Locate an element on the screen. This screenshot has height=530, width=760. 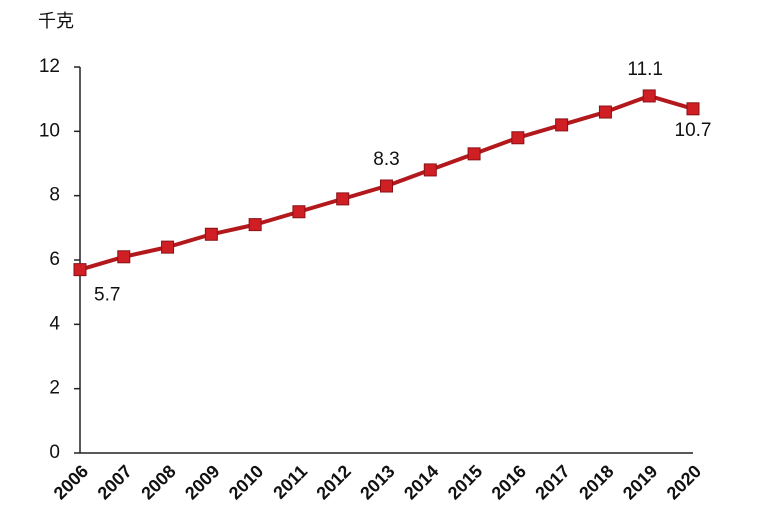
x-tick-label: 2009 is located at coordinates (202, 482).